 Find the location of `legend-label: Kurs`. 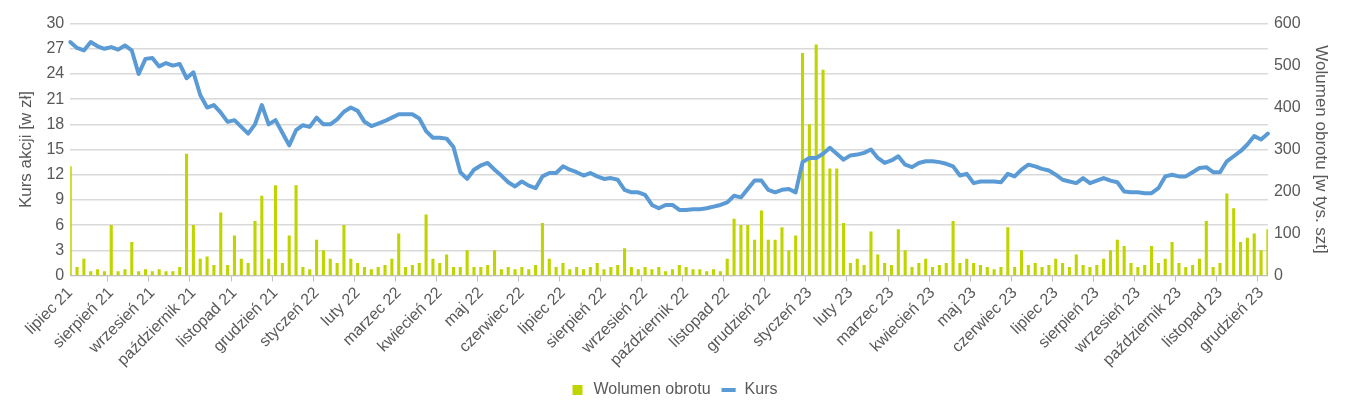

legend-label: Kurs is located at coordinates (761, 389).